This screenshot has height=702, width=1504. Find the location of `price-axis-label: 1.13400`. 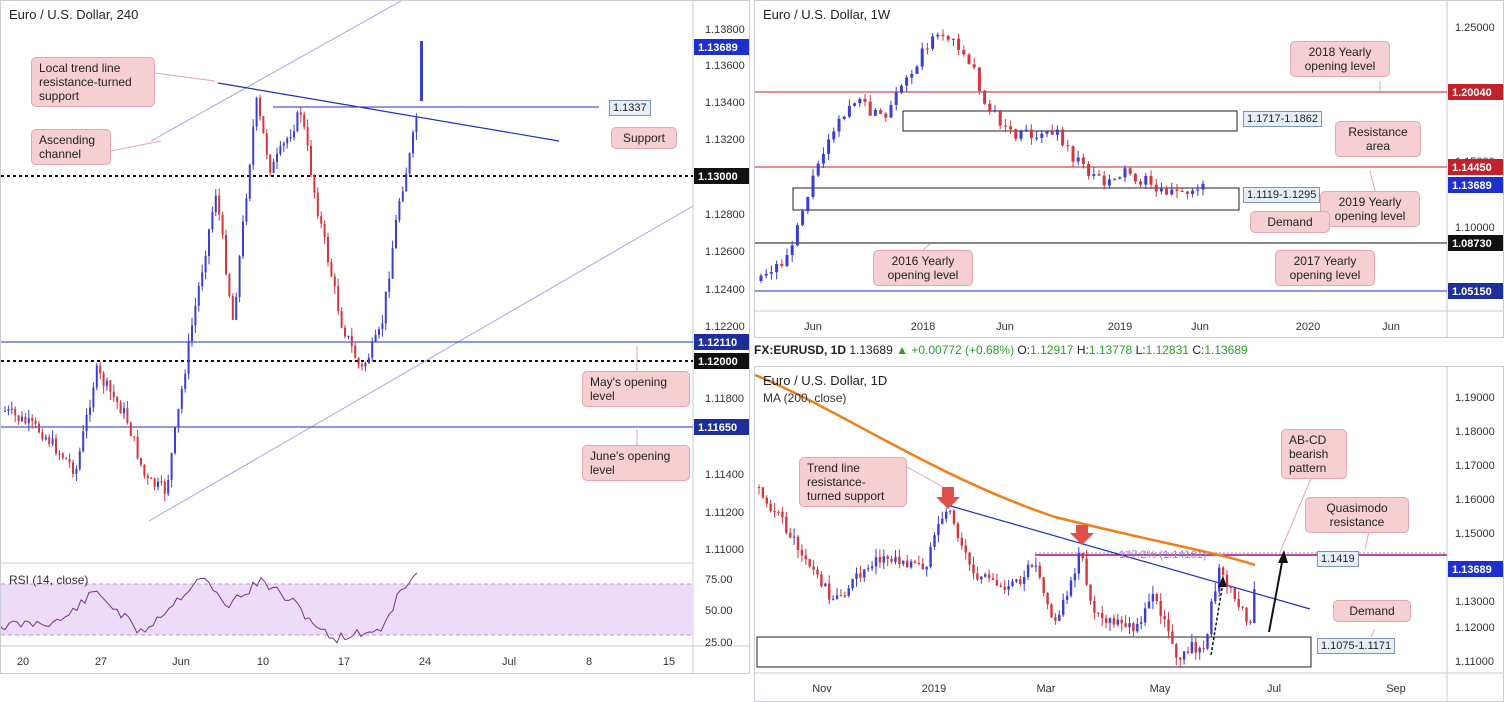

price-axis-label: 1.13400 is located at coordinates (725, 103).